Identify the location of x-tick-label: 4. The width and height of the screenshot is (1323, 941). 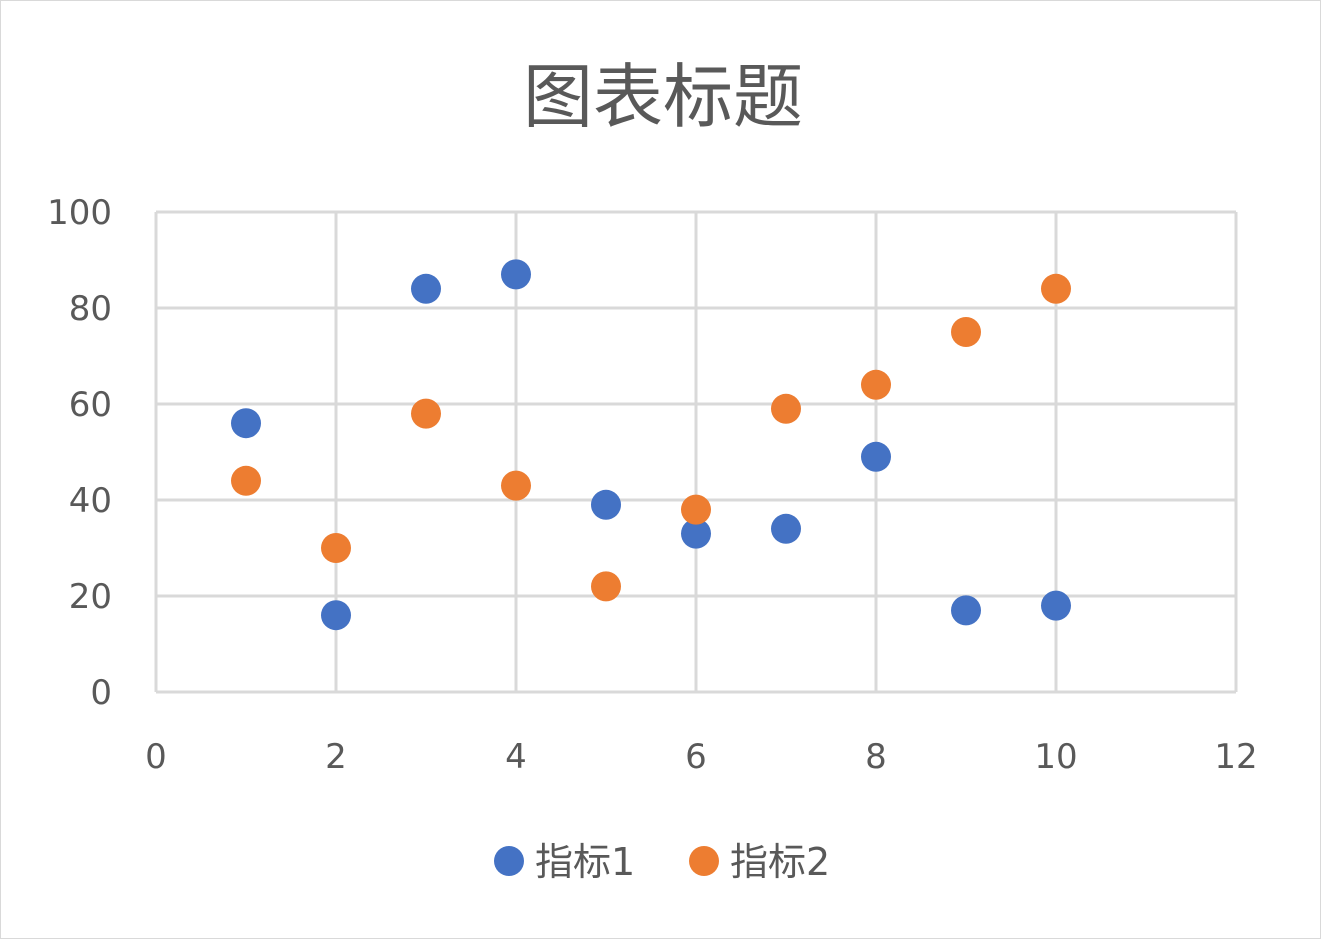
(516, 757).